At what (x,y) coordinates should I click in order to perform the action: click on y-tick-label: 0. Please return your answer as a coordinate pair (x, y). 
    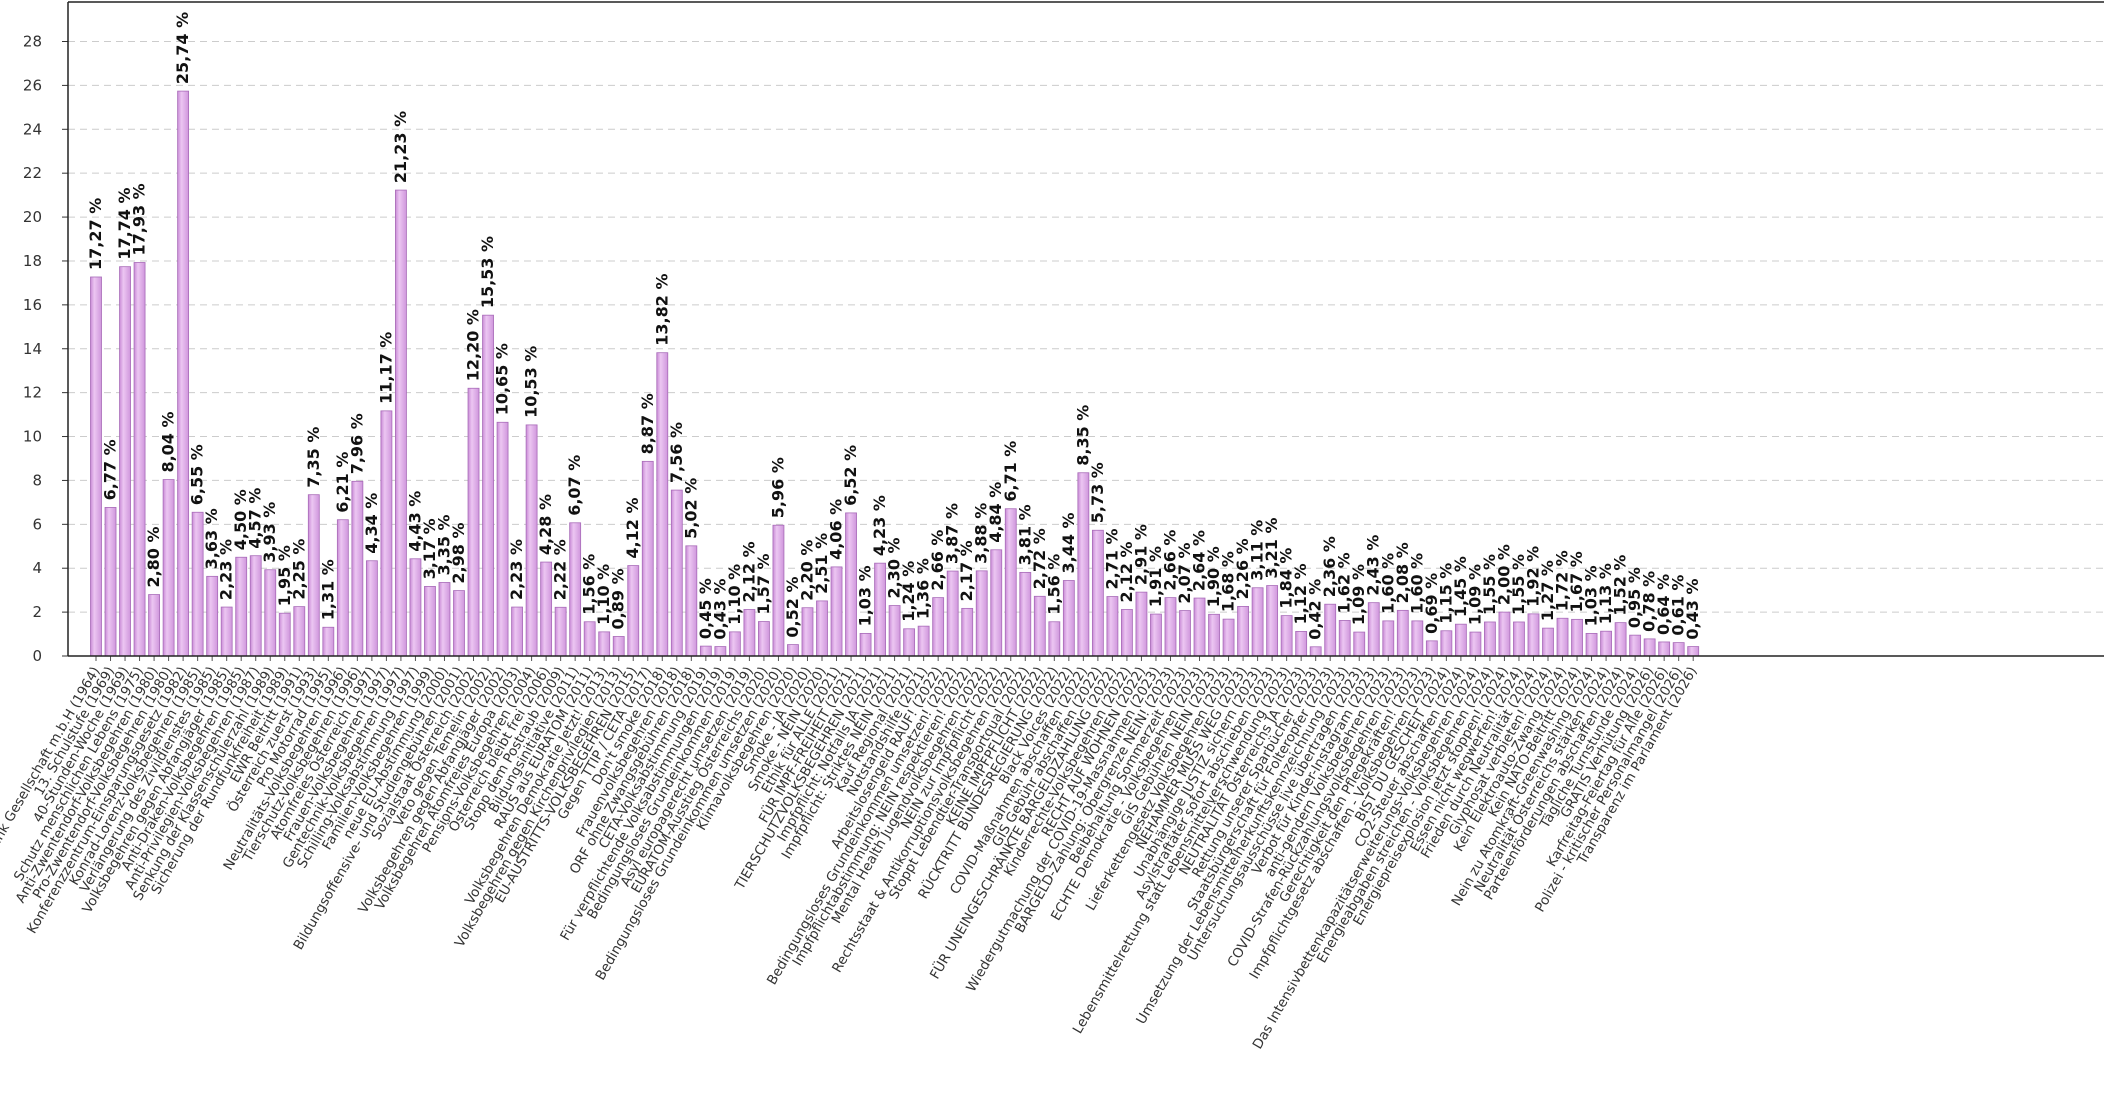
    Looking at the image, I should click on (37, 656).